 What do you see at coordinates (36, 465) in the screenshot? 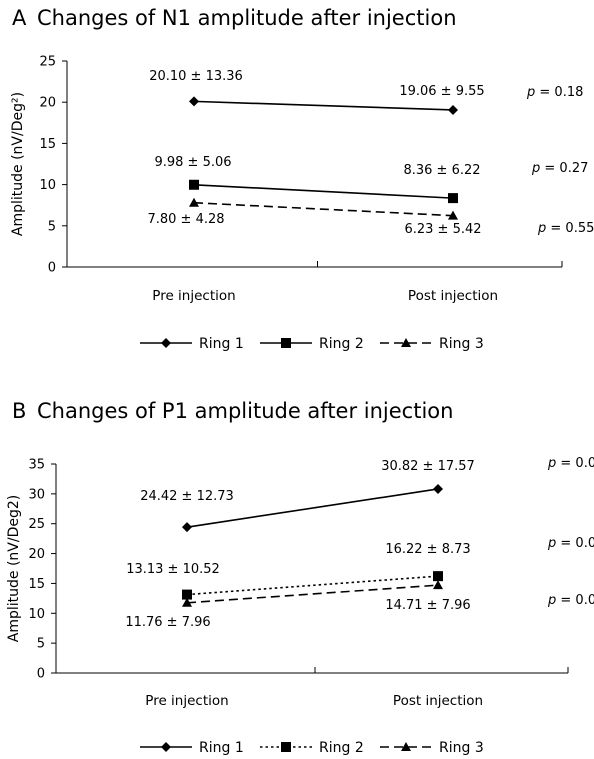
I see `y-tick-label: 35` at bounding box center [36, 465].